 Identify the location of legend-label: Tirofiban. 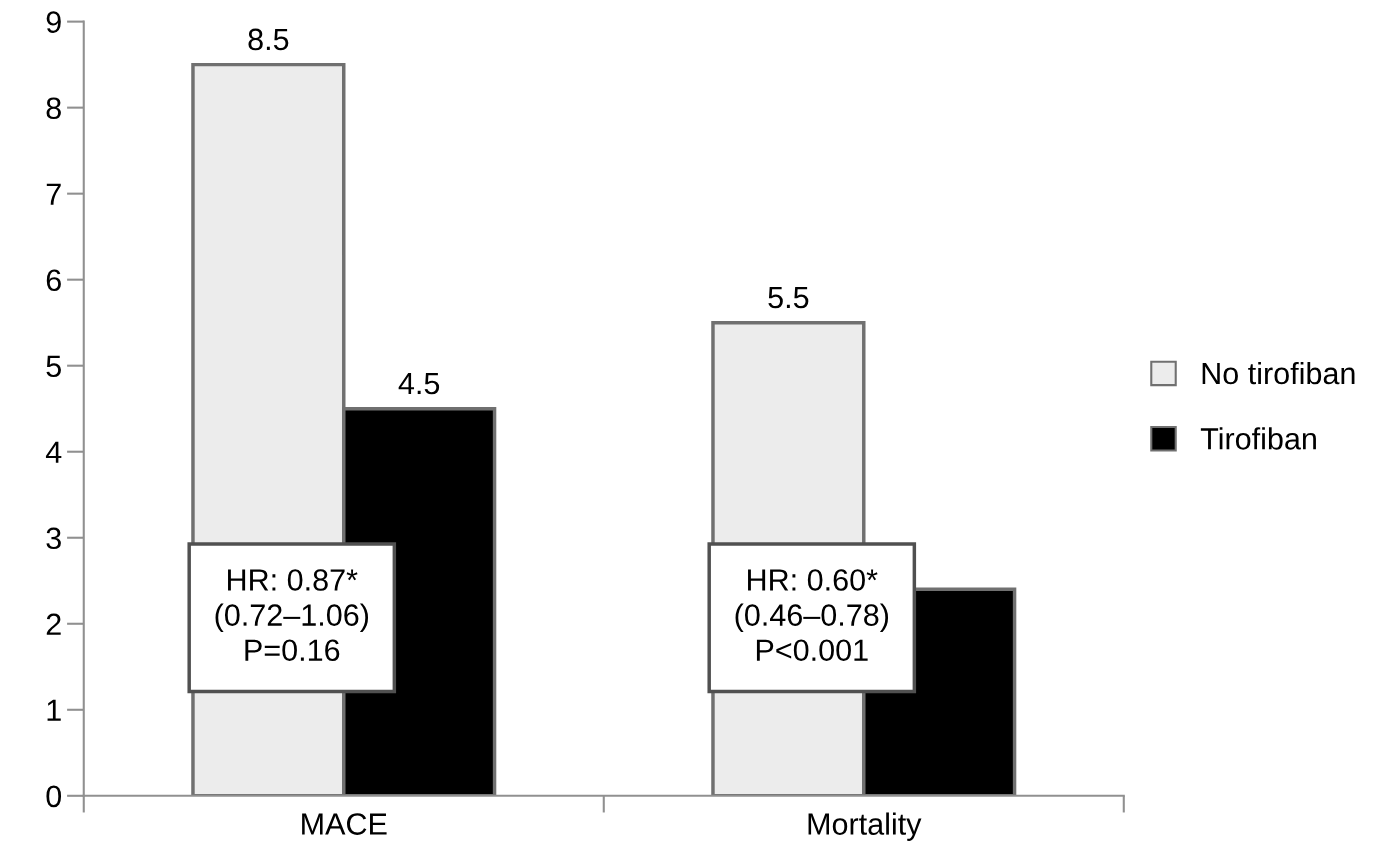
(1258, 438).